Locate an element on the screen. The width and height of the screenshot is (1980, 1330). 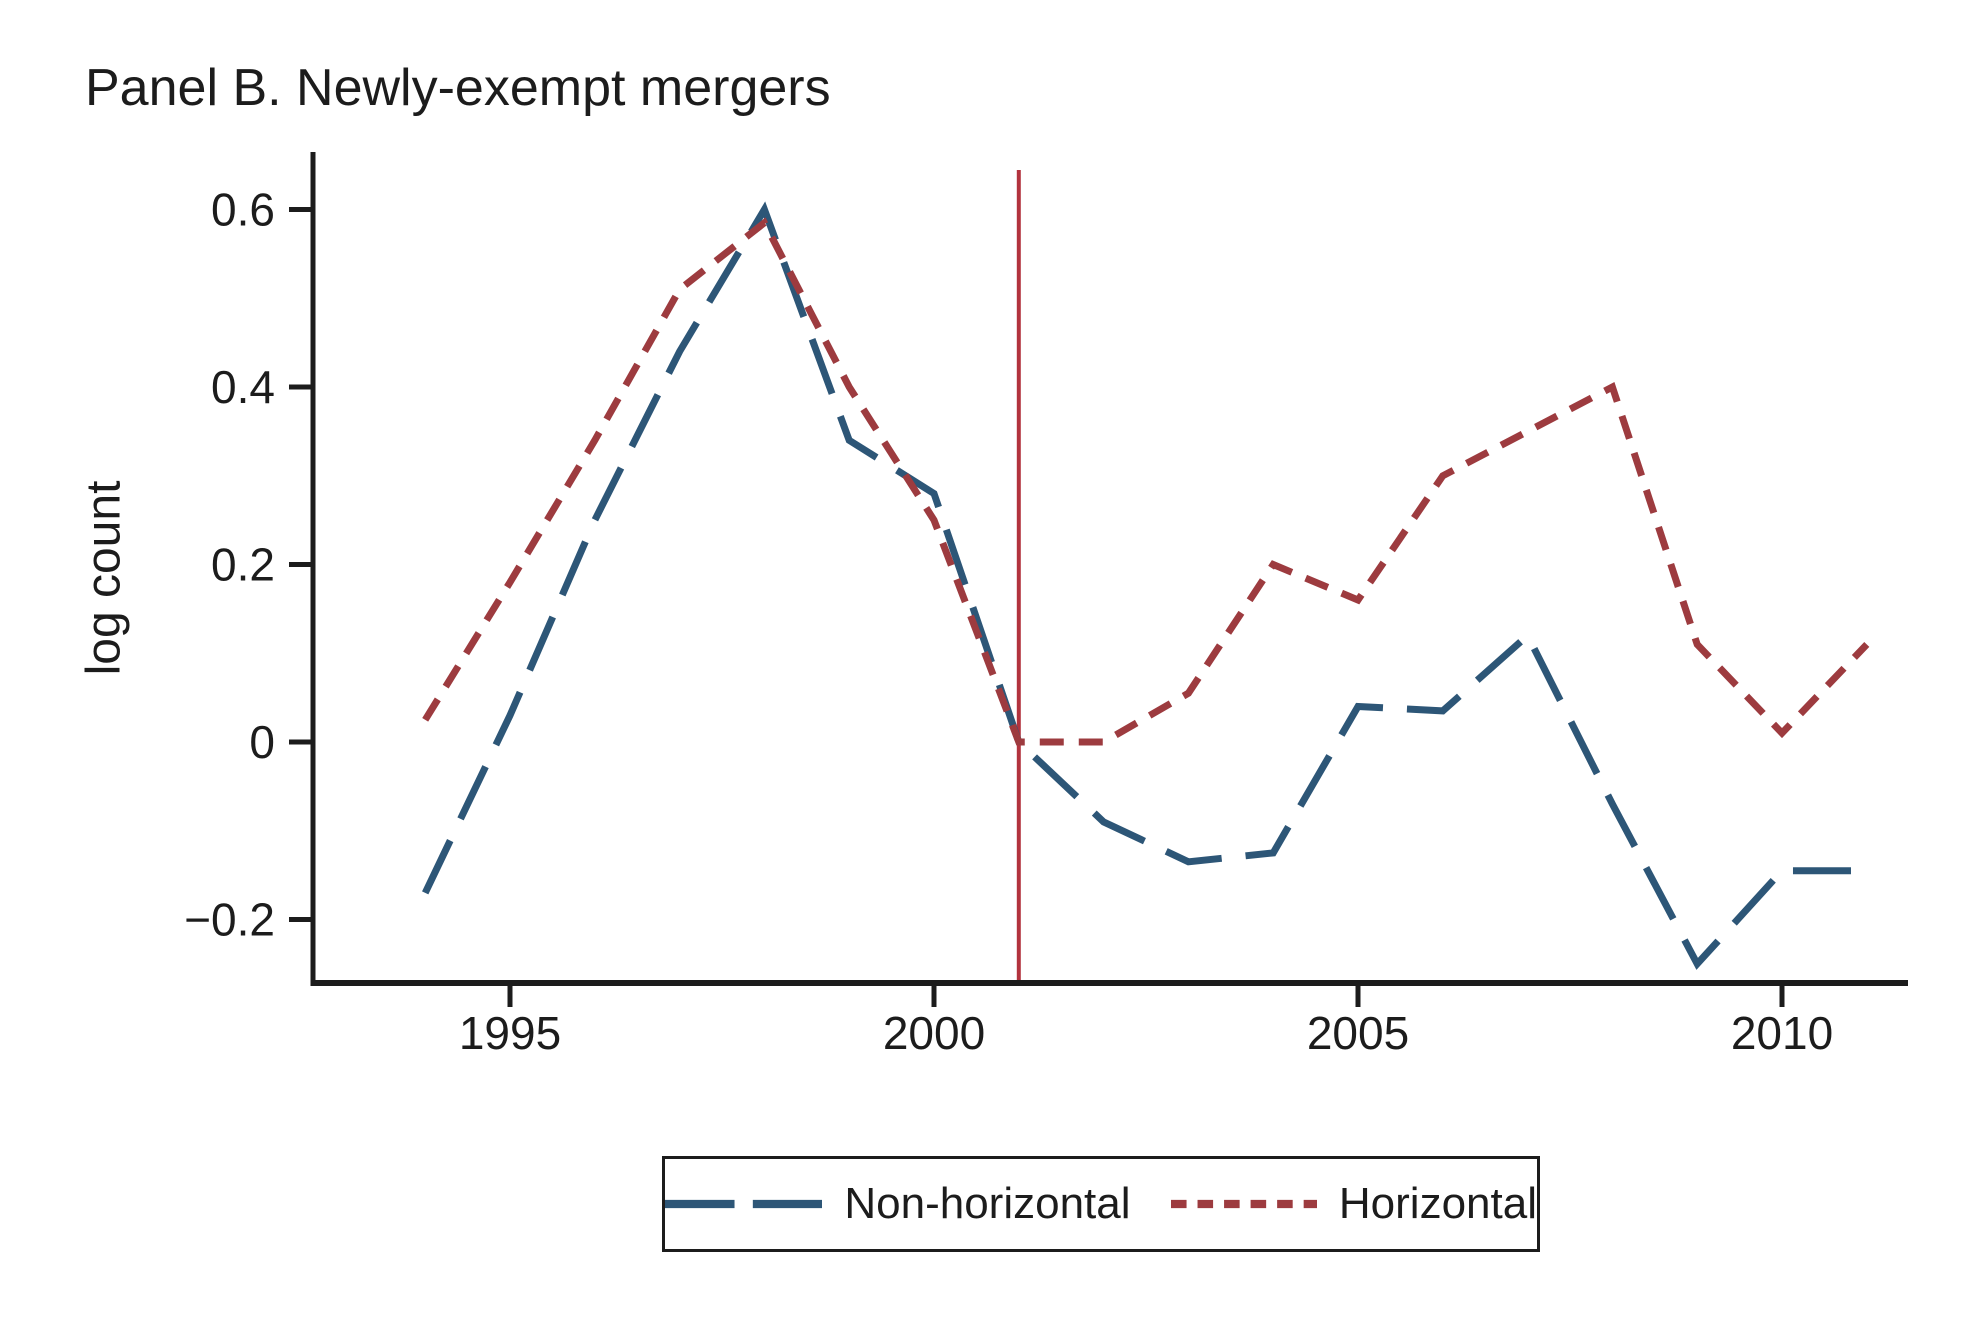
legend-sample-horizontal-dash is located at coordinates (1243, 1204).